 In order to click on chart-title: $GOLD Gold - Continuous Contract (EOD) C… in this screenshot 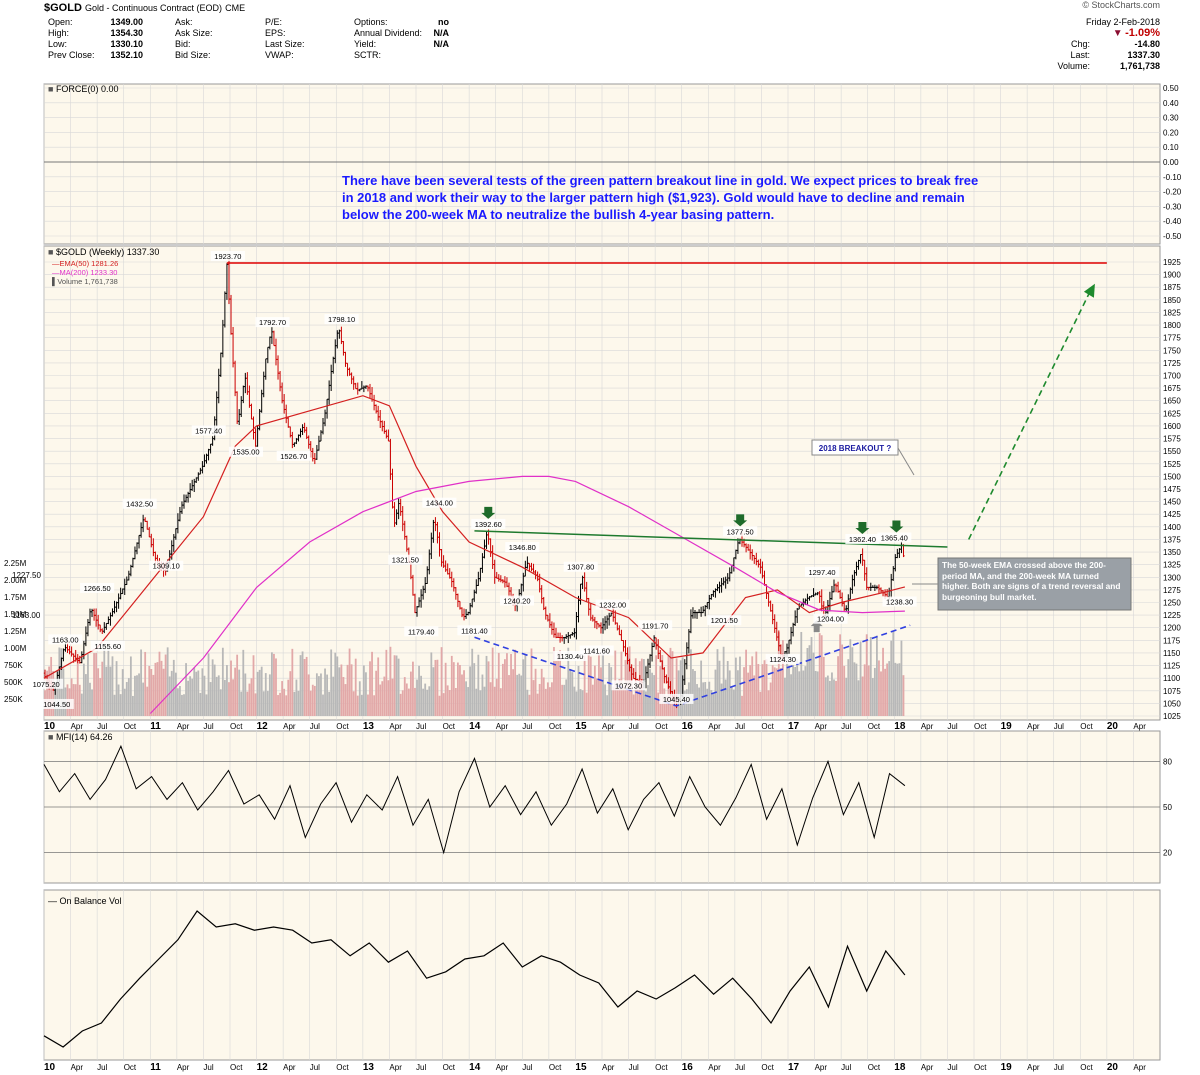, I will do `click(144, 8)`.